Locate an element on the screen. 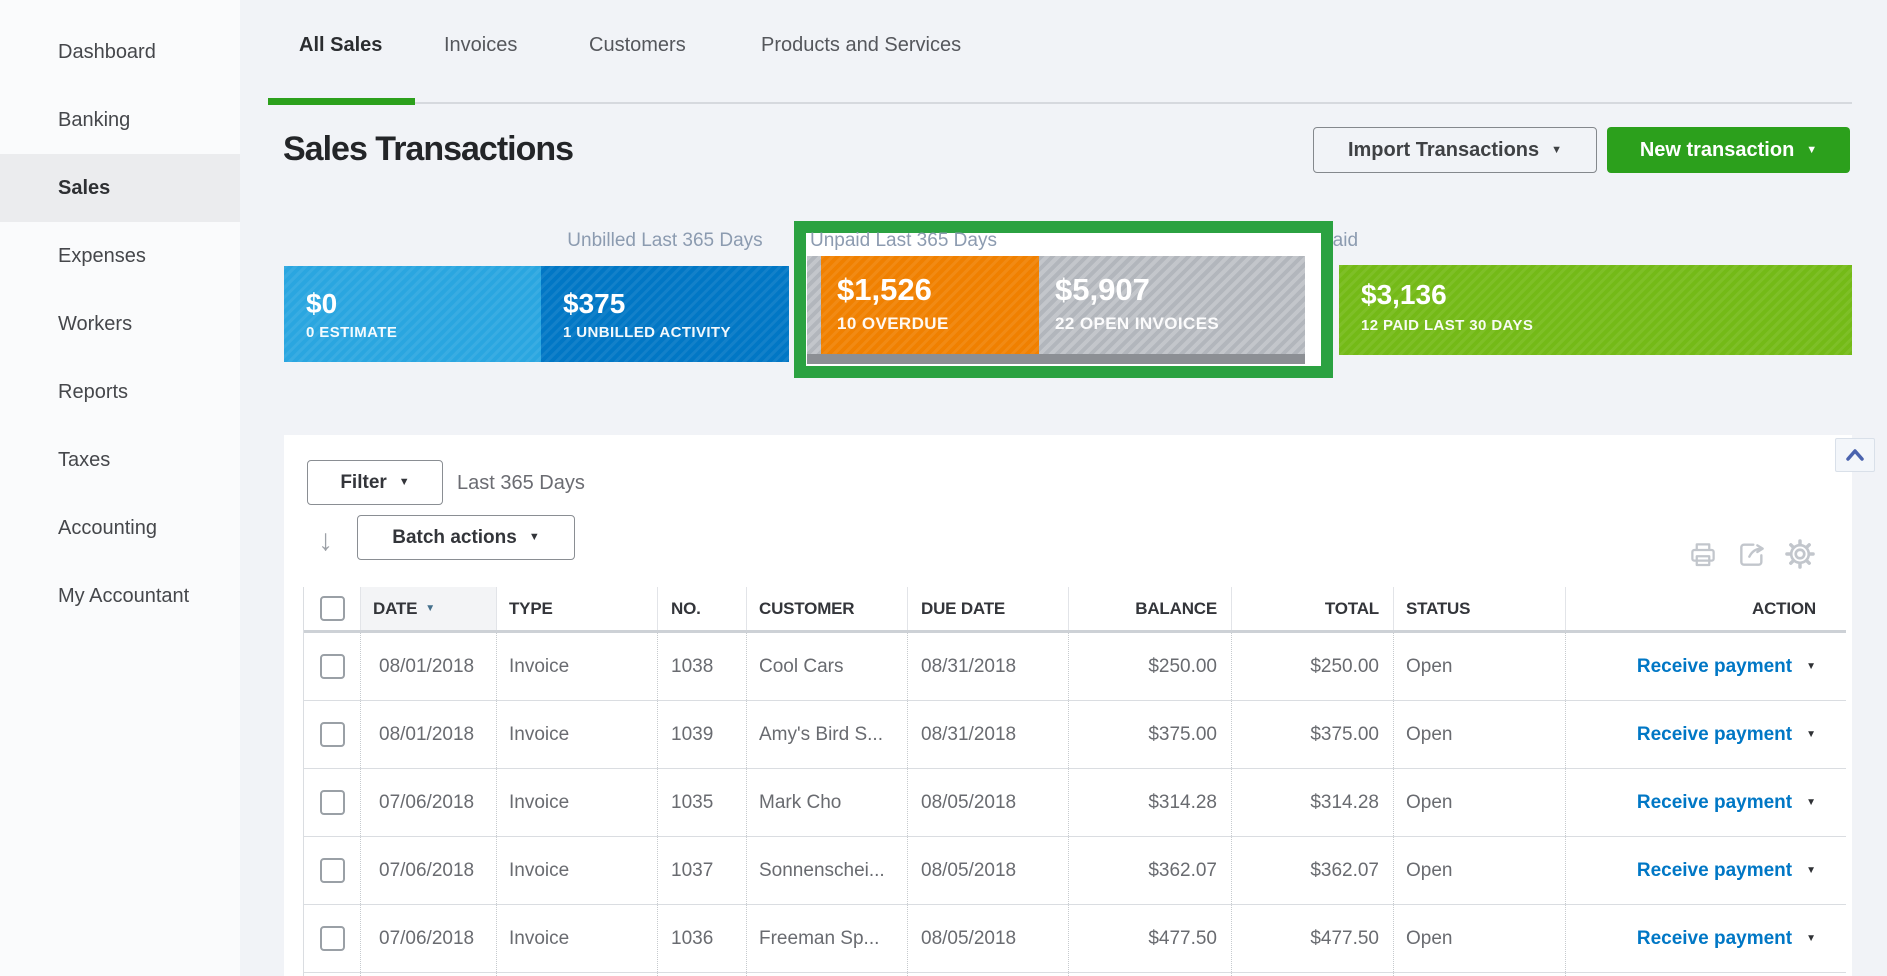 The height and width of the screenshot is (976, 1887). unpaid-bar-base-strip is located at coordinates (1056, 359).